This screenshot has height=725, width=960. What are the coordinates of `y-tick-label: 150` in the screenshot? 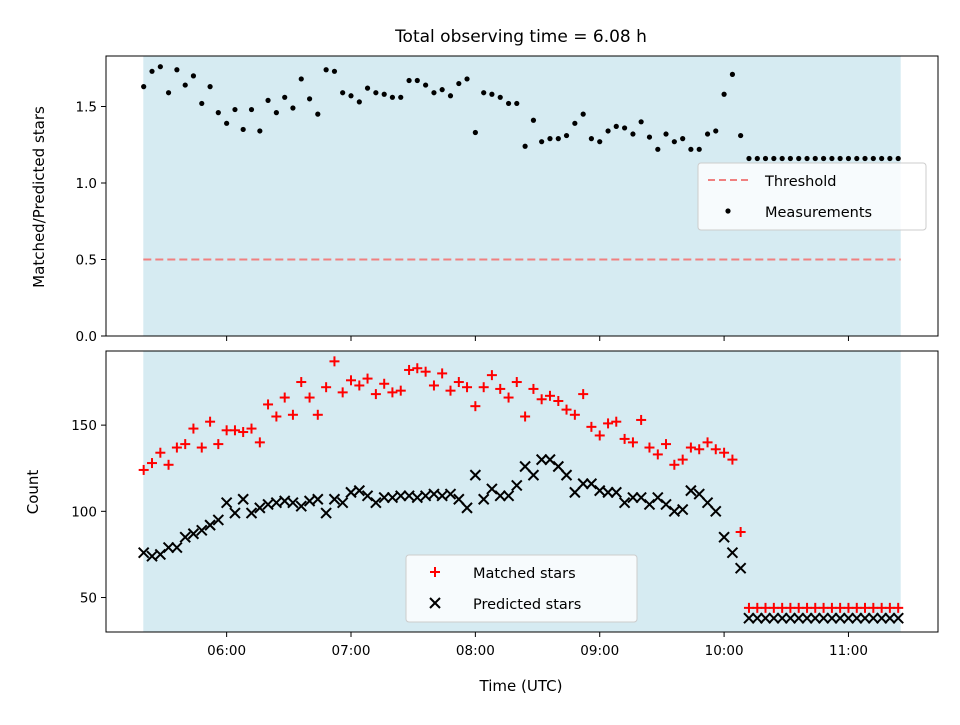 It's located at (84, 426).